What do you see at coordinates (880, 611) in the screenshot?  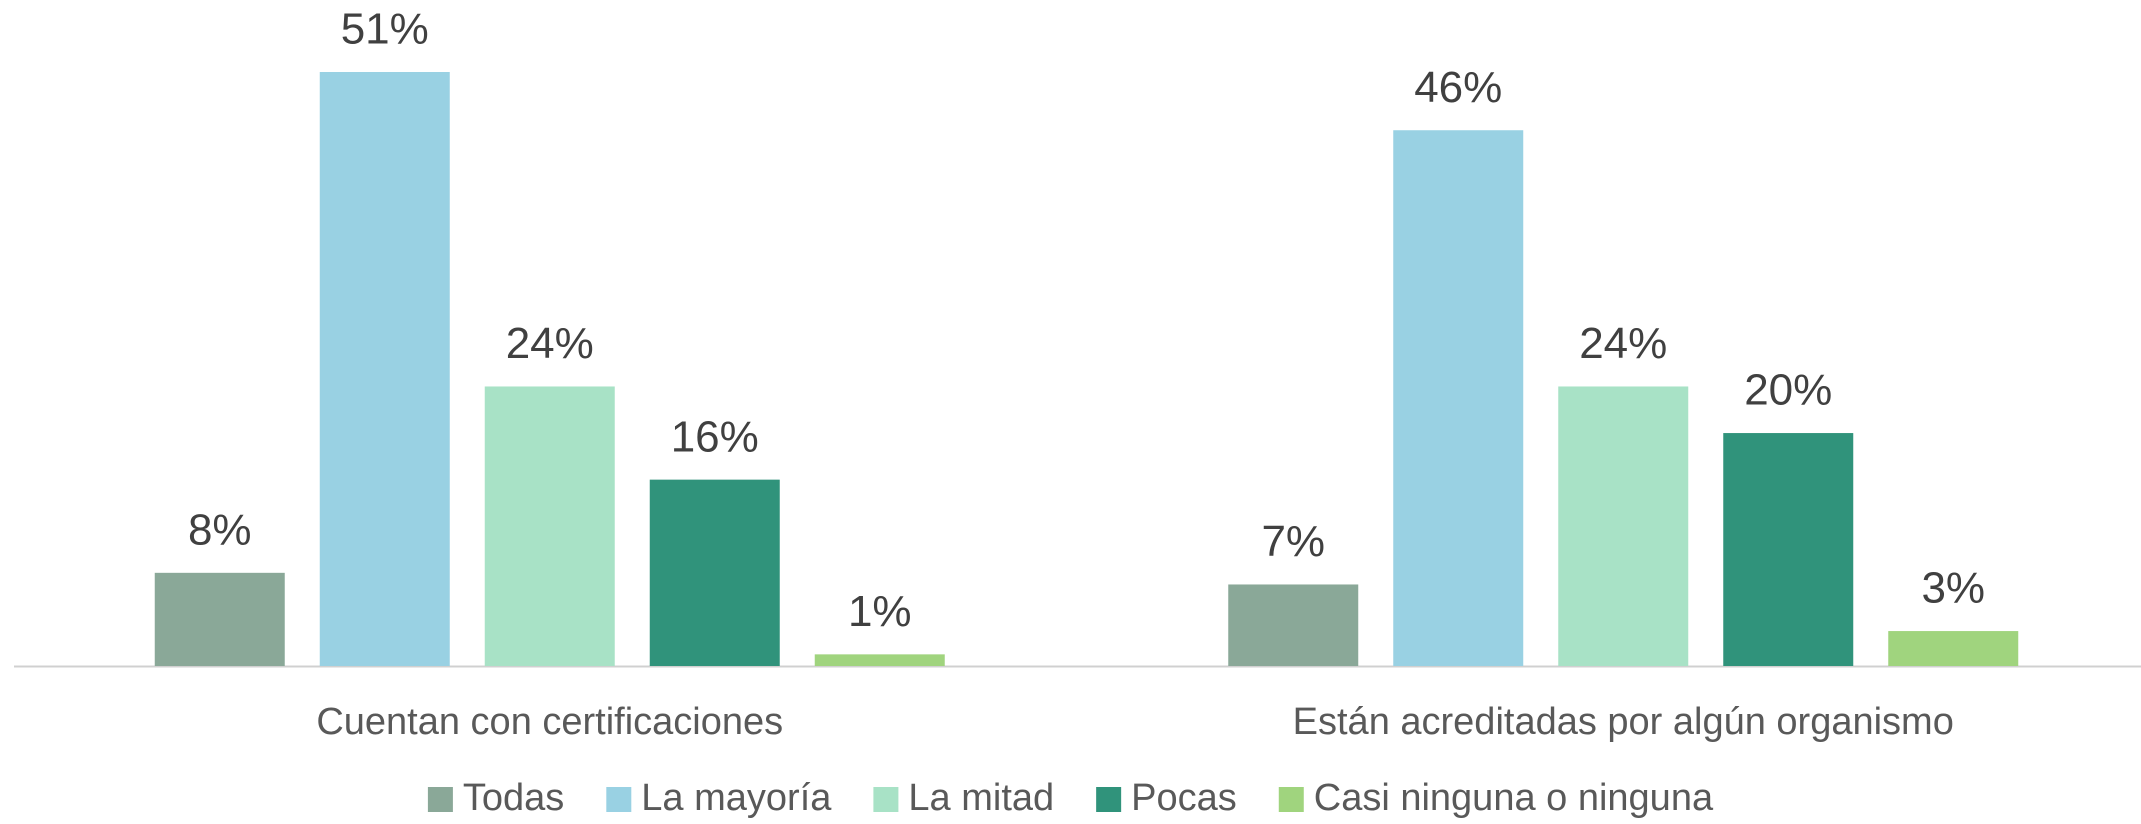 I see `value-label: 1%` at bounding box center [880, 611].